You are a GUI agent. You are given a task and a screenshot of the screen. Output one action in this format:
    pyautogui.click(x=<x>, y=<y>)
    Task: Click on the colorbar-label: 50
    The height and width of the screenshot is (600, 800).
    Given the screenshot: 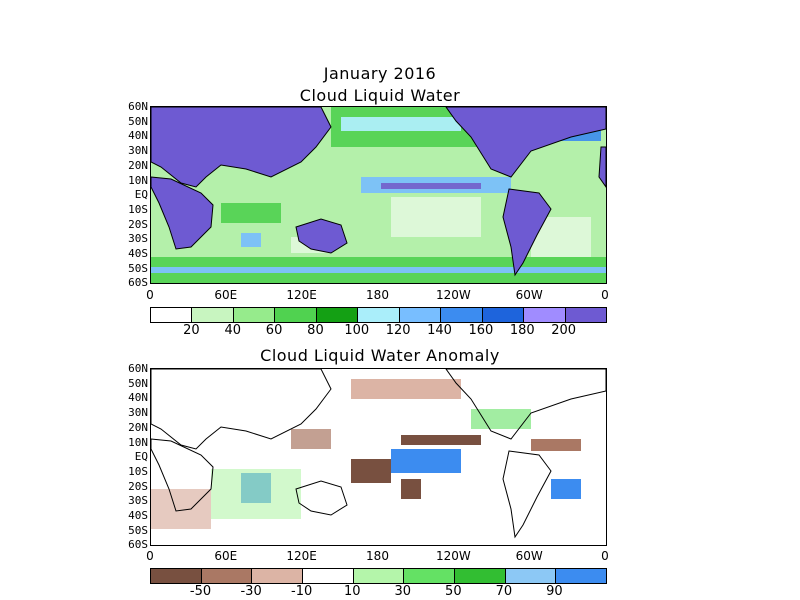 What is the action you would take?
    pyautogui.click(x=453, y=591)
    